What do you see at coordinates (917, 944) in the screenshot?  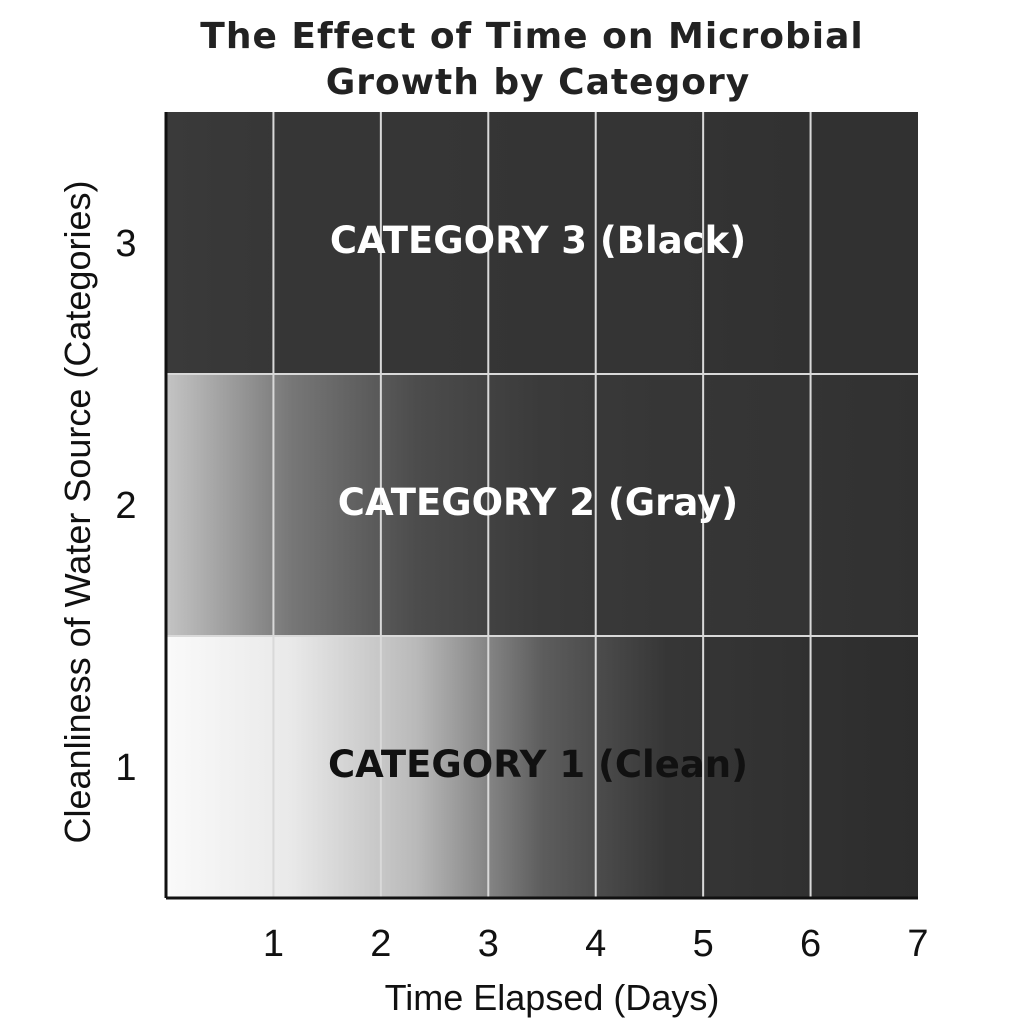 I see `x-tick-label: 7` at bounding box center [917, 944].